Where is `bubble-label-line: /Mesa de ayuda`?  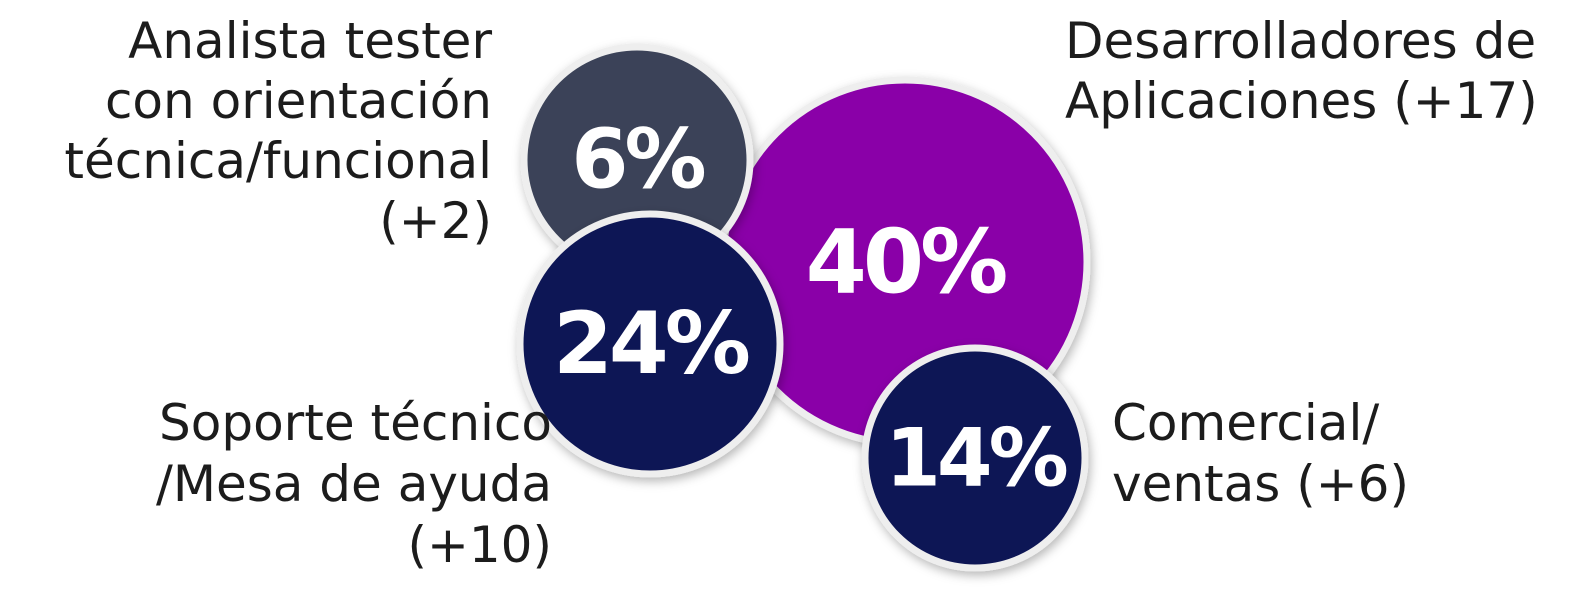
bubble-label-line: /Mesa de ayuda is located at coordinates (354, 484).